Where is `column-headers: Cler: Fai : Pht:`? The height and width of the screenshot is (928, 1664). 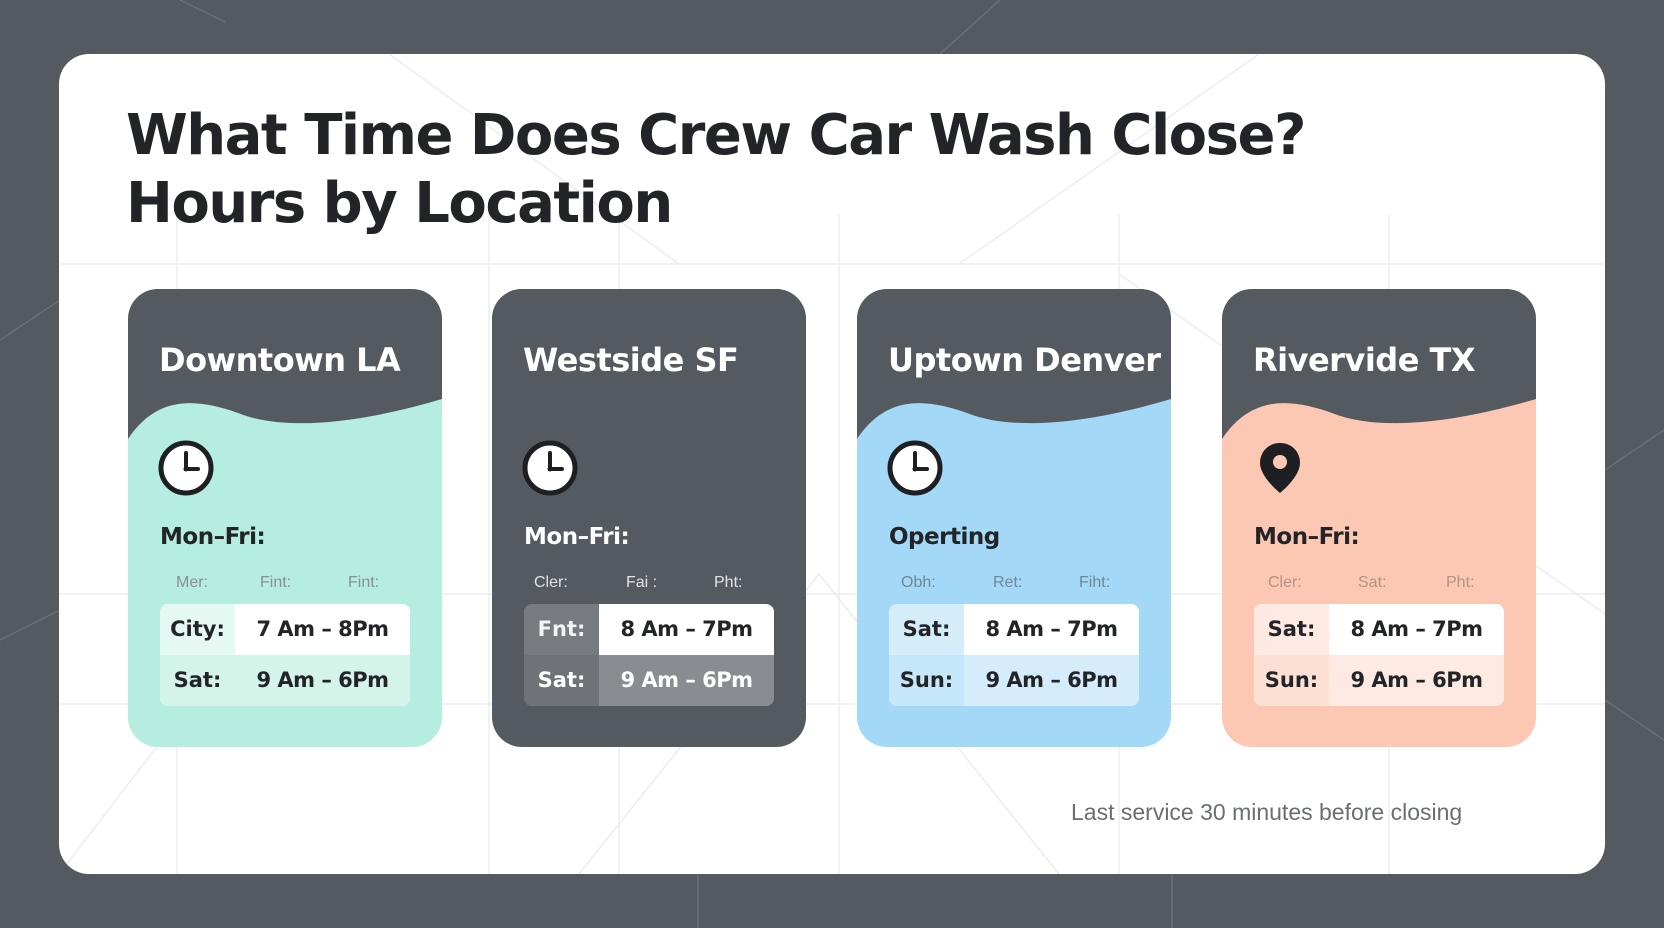
column-headers: Cler: Fai : Pht: is located at coordinates (649, 585).